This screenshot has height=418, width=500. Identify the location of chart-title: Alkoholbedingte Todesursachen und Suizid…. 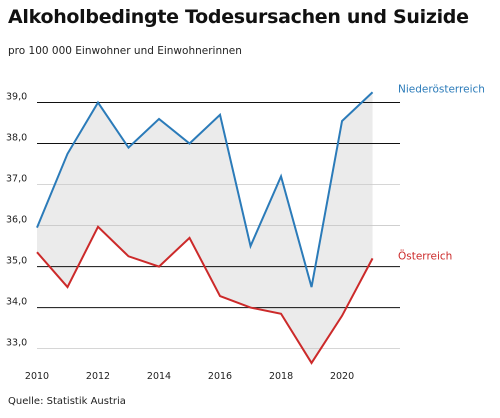
(238, 17).